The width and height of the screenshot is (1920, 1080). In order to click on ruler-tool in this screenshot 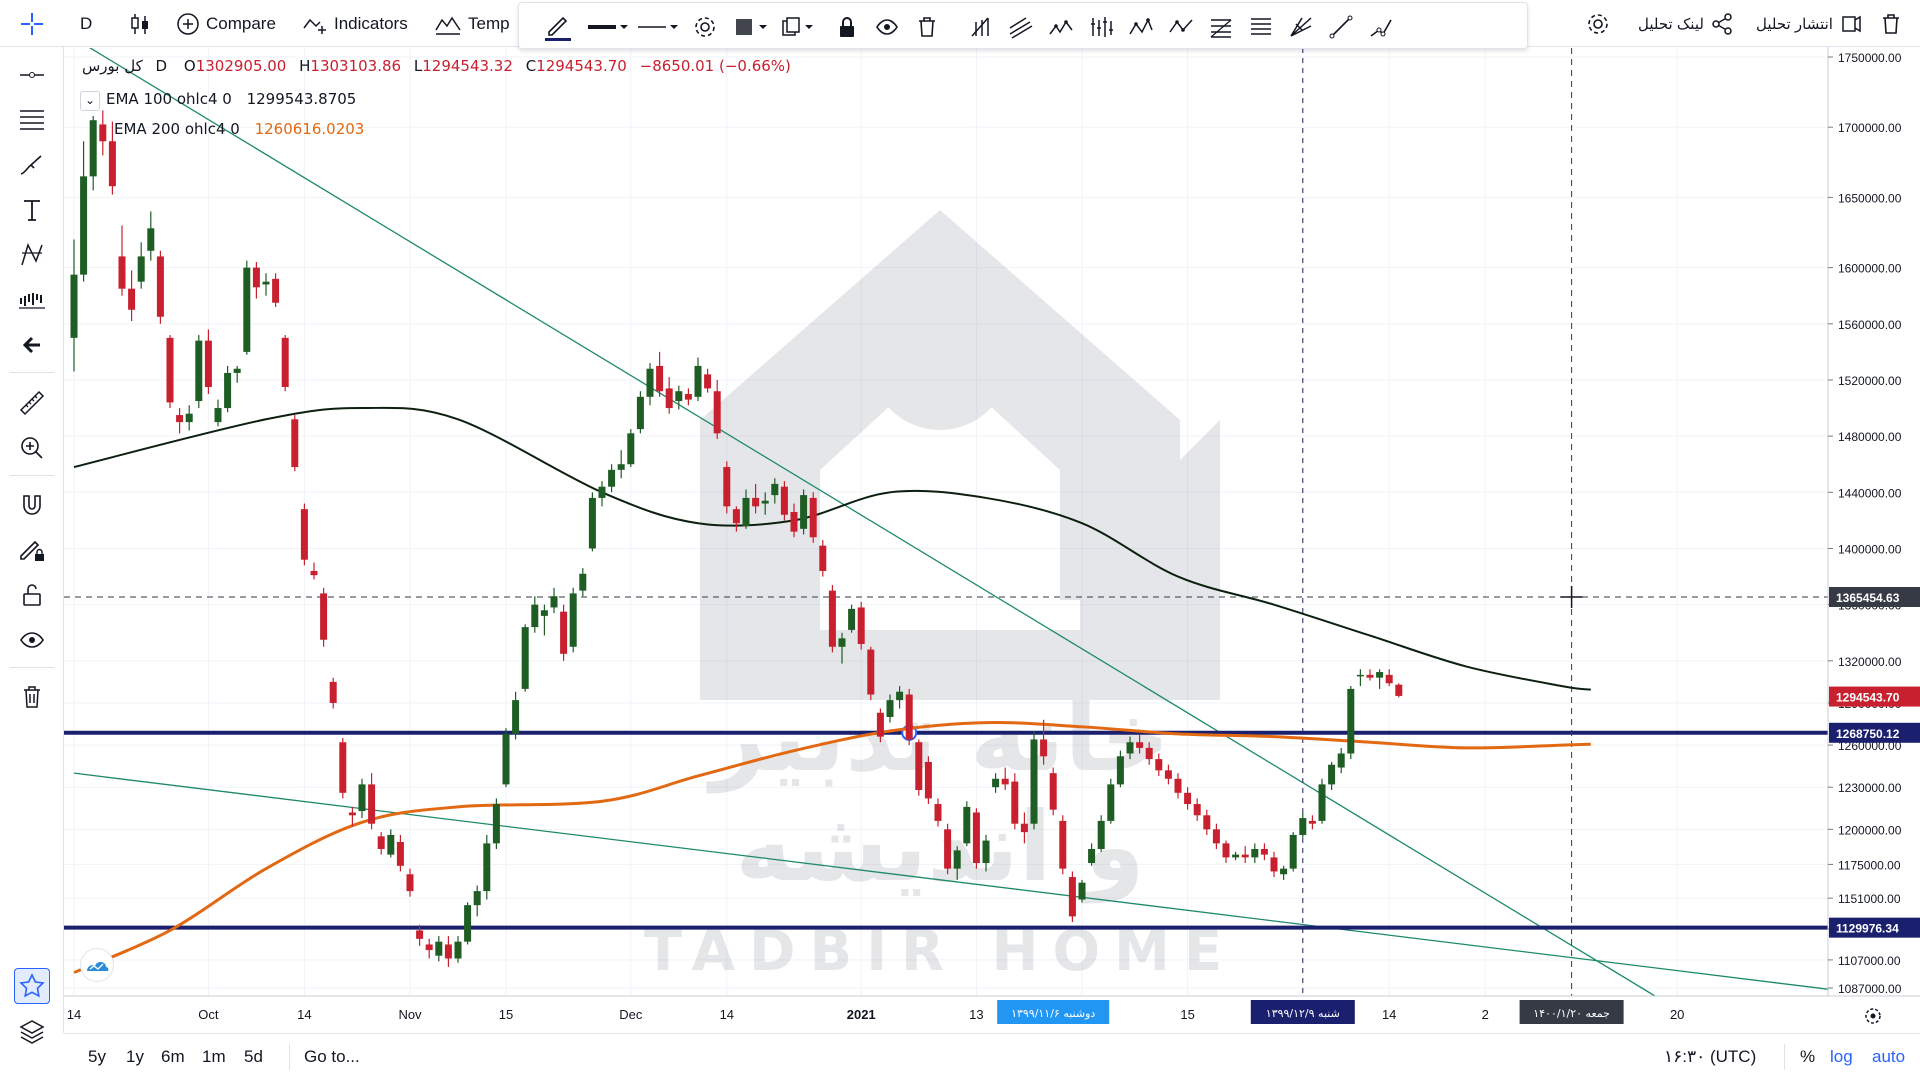, I will do `click(32, 403)`.